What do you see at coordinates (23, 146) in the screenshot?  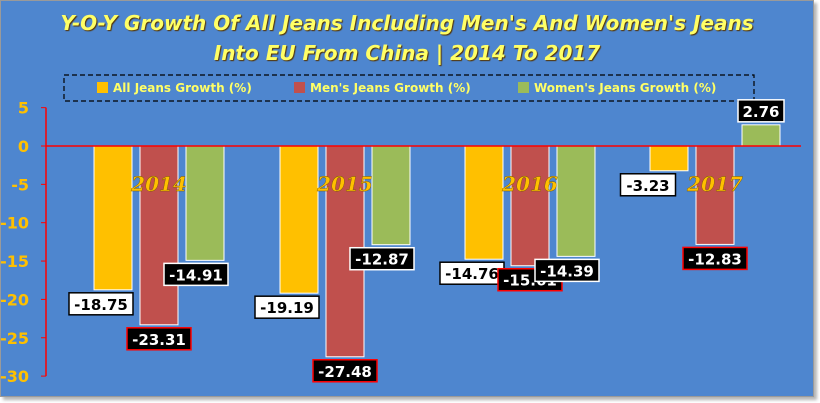 I see `y-tick-label: 0` at bounding box center [23, 146].